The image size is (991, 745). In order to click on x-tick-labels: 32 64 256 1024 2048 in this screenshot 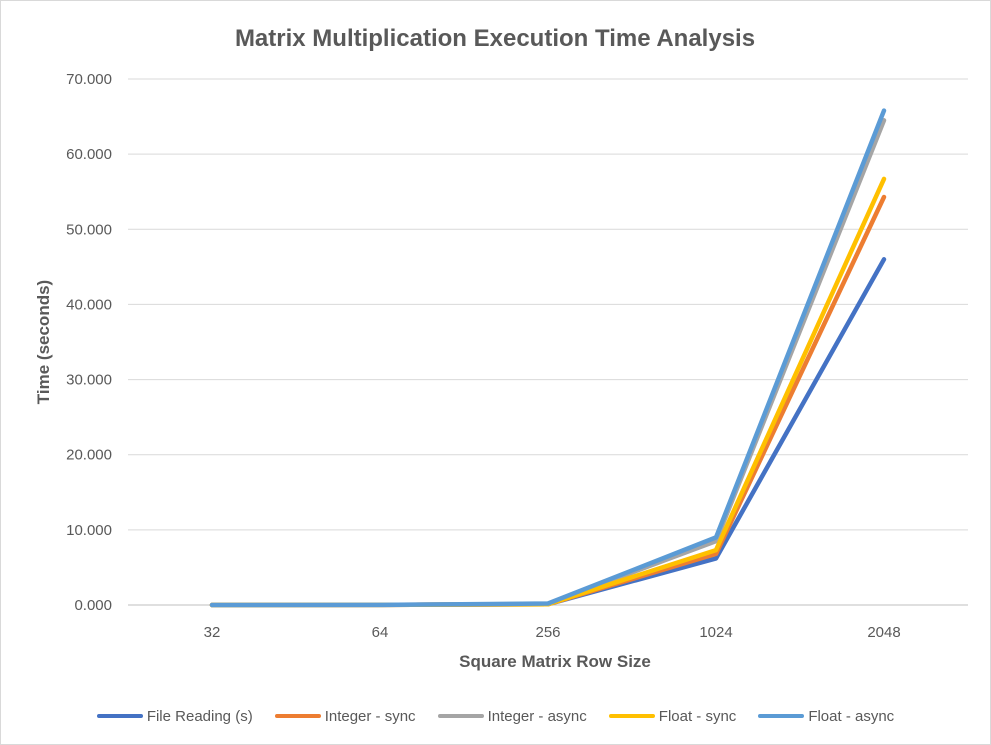, I will do `click(552, 632)`.